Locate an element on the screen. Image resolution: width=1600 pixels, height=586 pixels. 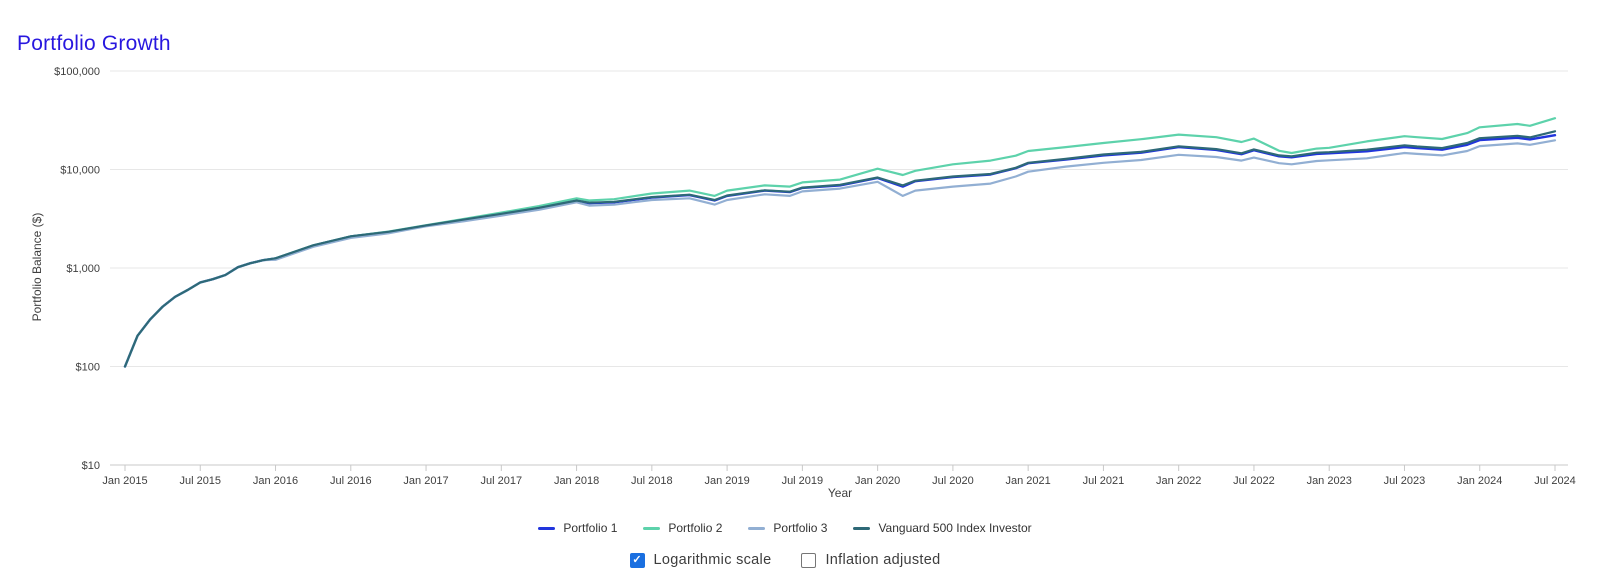
legend-item-vanguard-500-index-investor: Vanguard 500 Index Investor is located at coordinates (942, 528).